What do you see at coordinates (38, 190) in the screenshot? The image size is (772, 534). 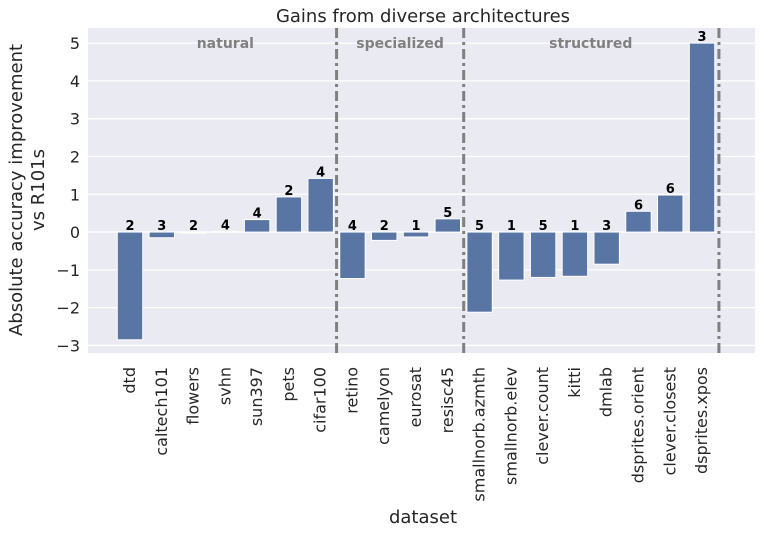 I see `y-axis-label-line2: vs R101s` at bounding box center [38, 190].